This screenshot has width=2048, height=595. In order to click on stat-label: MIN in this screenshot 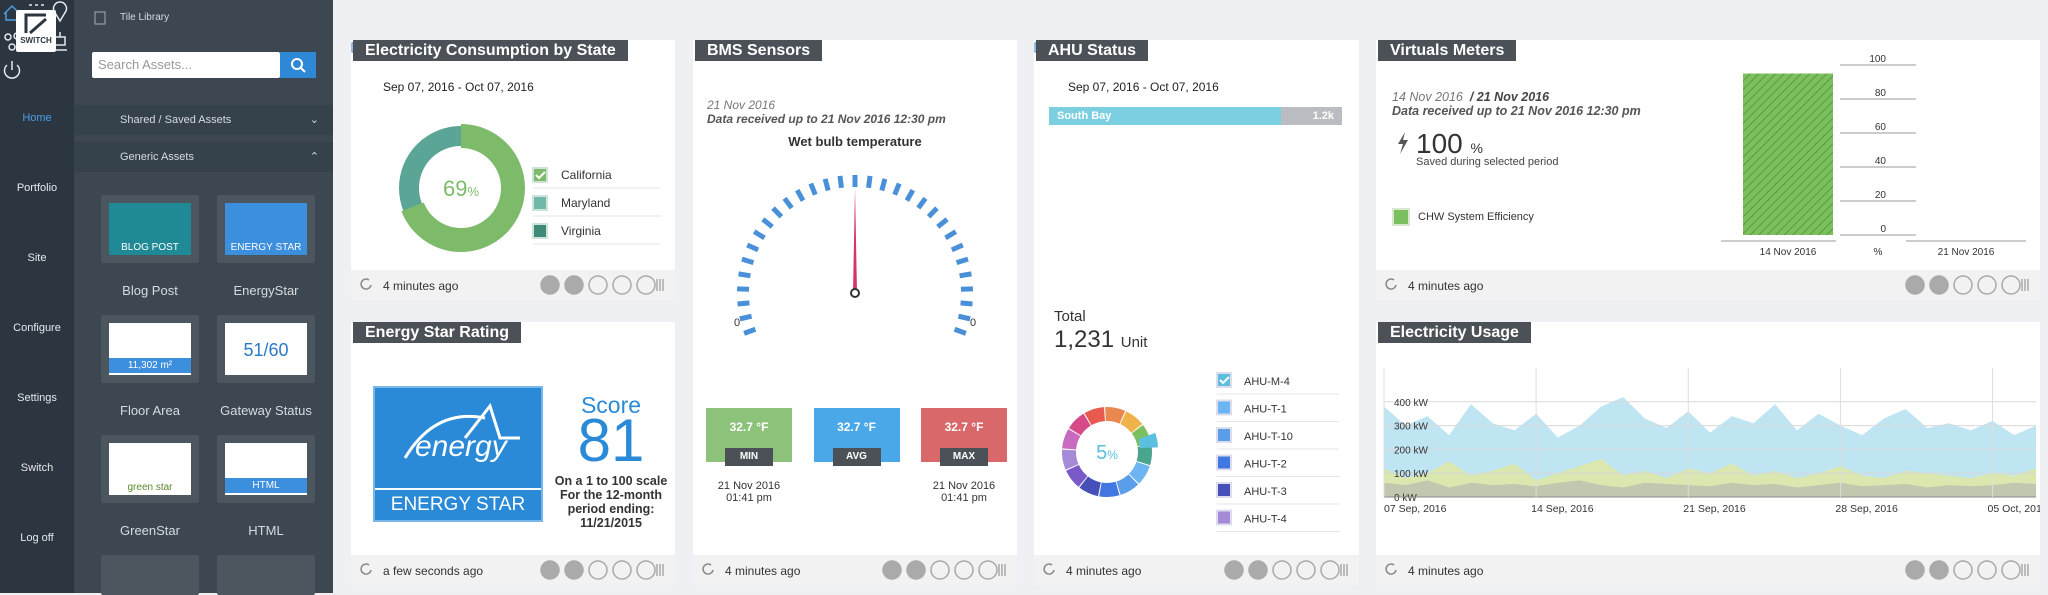, I will do `click(749, 457)`.